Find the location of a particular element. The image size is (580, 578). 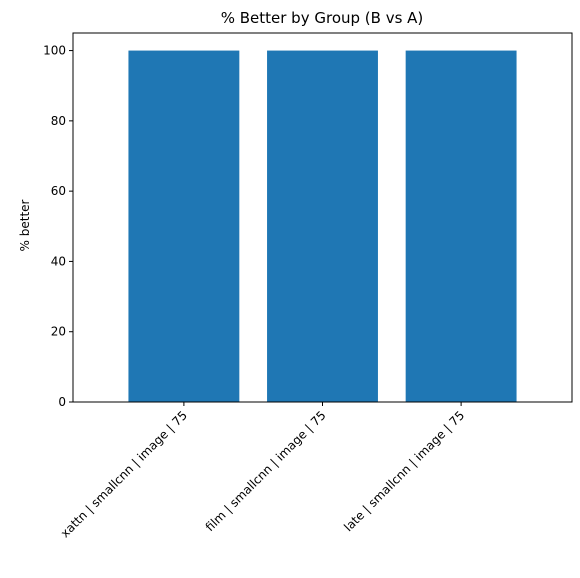

y-tick-label-3: 60 is located at coordinates (58, 191).